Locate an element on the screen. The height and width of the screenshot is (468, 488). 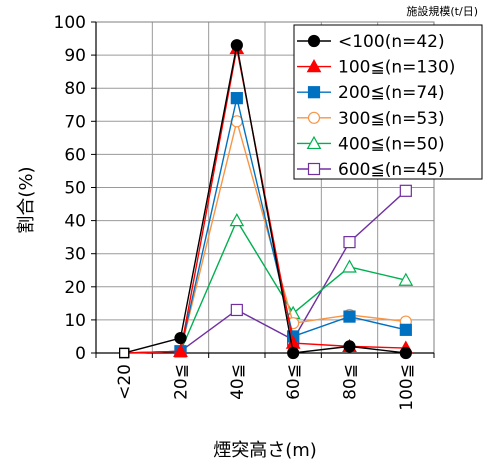
y-tick-label: 70 is located at coordinates (75, 122).